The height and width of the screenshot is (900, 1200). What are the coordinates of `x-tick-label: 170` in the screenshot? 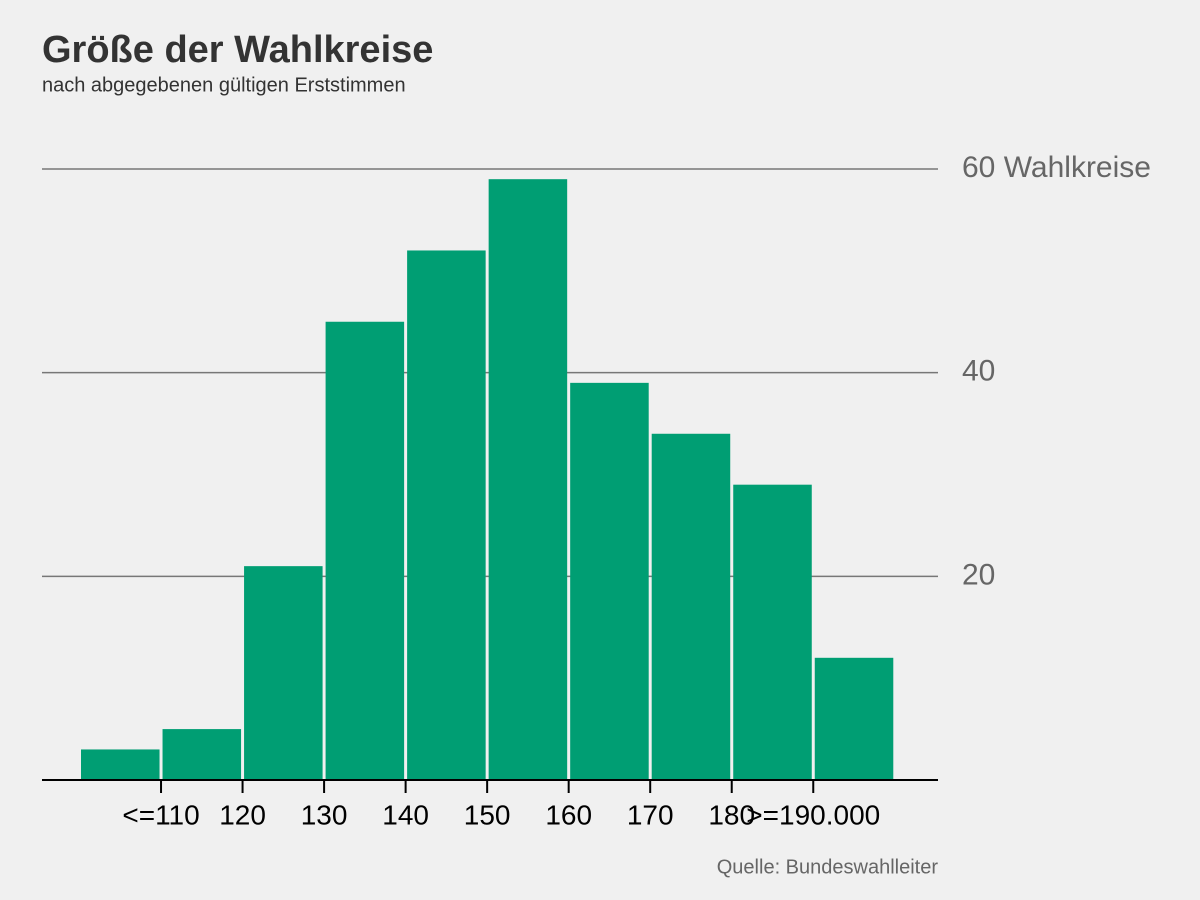 It's located at (650, 814).